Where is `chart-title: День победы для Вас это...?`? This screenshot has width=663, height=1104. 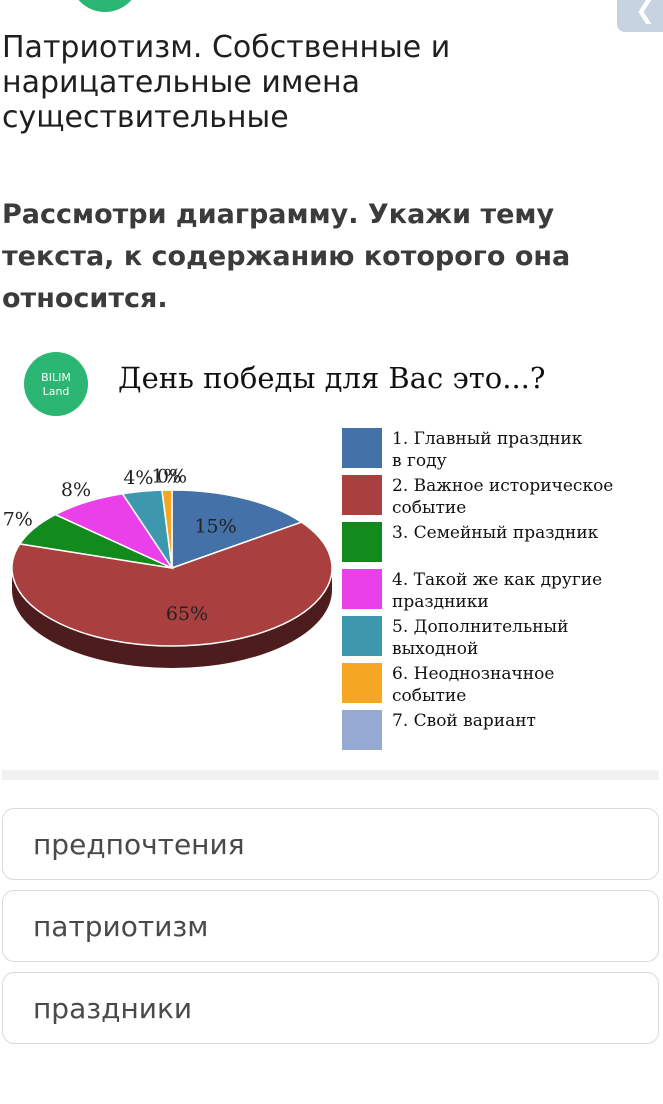
chart-title: День победы для Вас это...? is located at coordinates (331, 378).